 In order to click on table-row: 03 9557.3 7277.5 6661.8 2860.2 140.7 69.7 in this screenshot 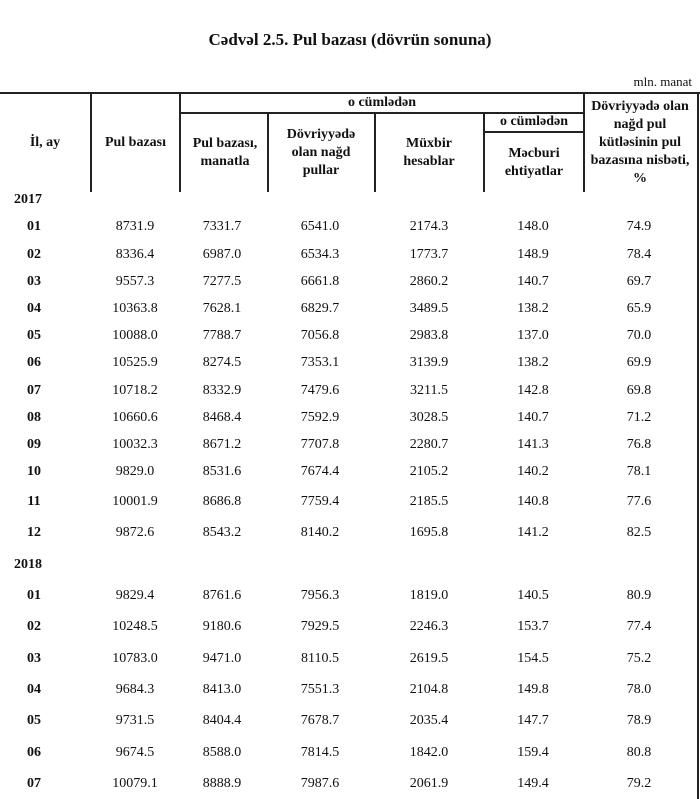, I will do `click(349, 282)`.